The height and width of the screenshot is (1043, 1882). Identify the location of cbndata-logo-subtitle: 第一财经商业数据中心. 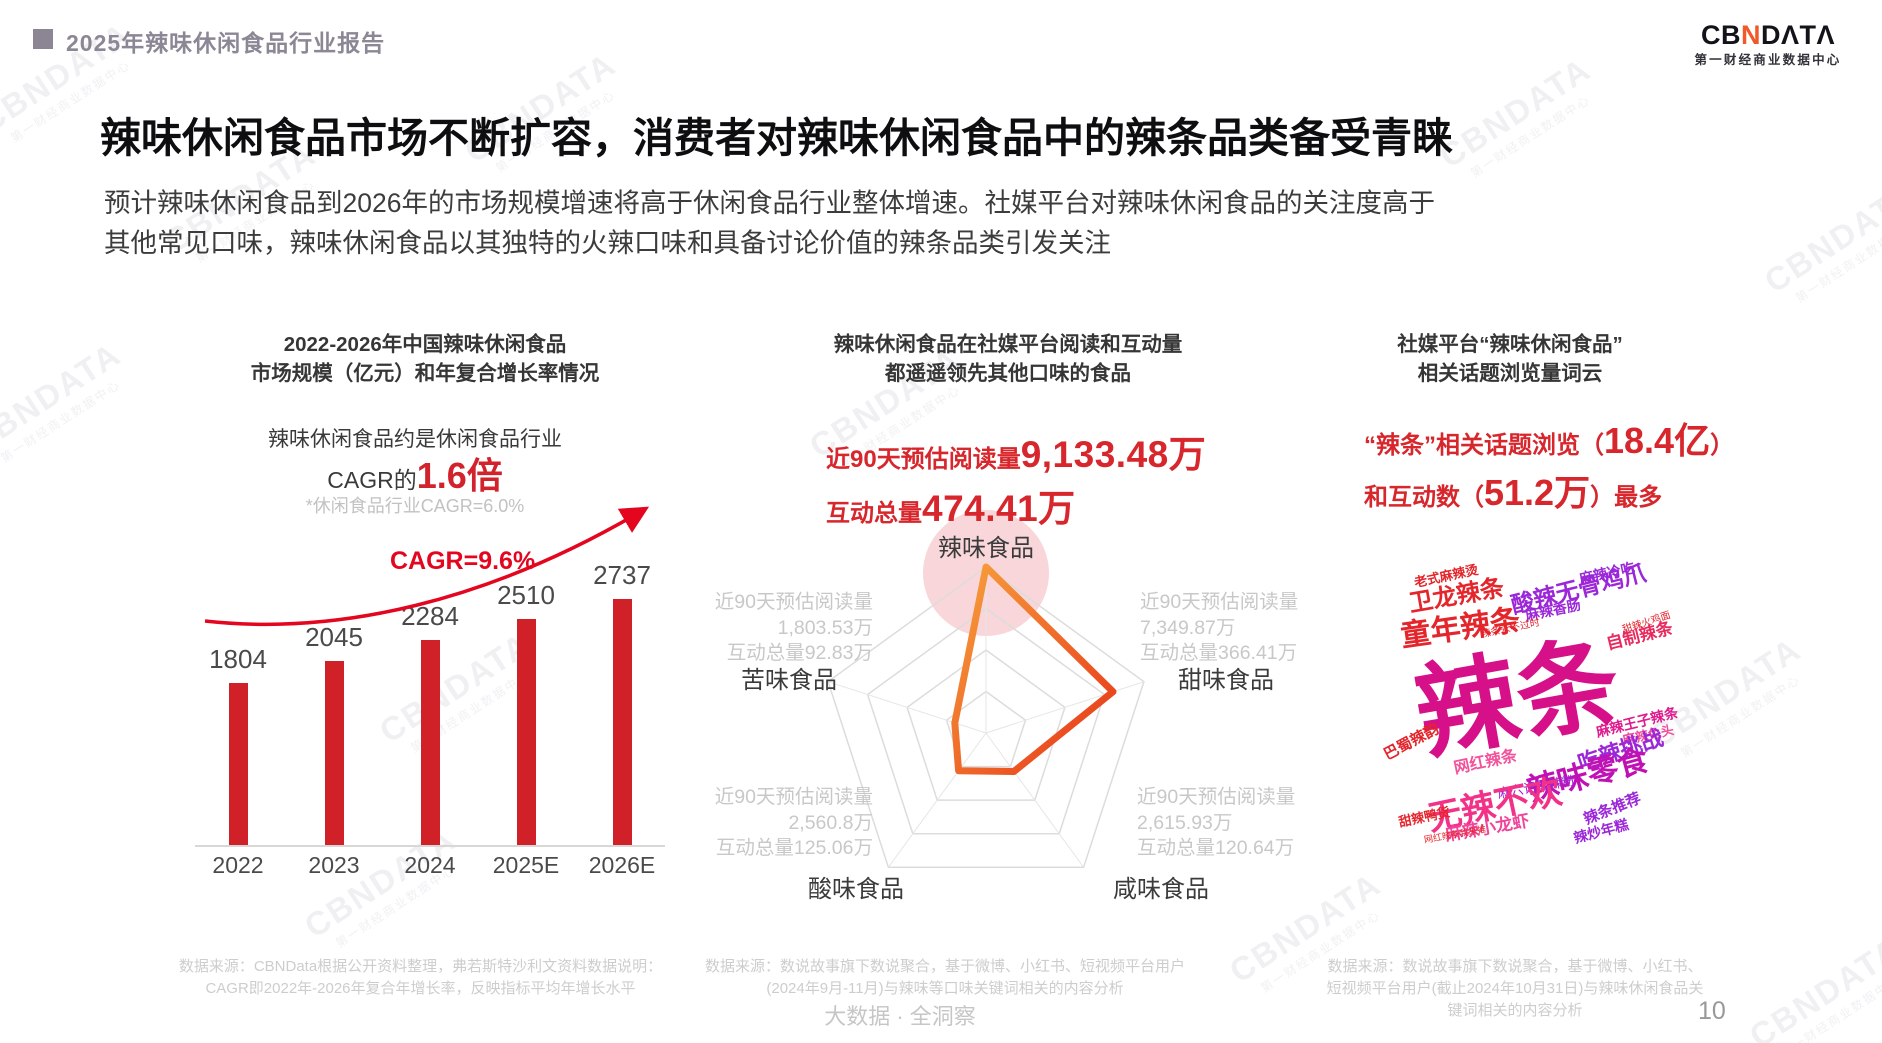
(1768, 60).